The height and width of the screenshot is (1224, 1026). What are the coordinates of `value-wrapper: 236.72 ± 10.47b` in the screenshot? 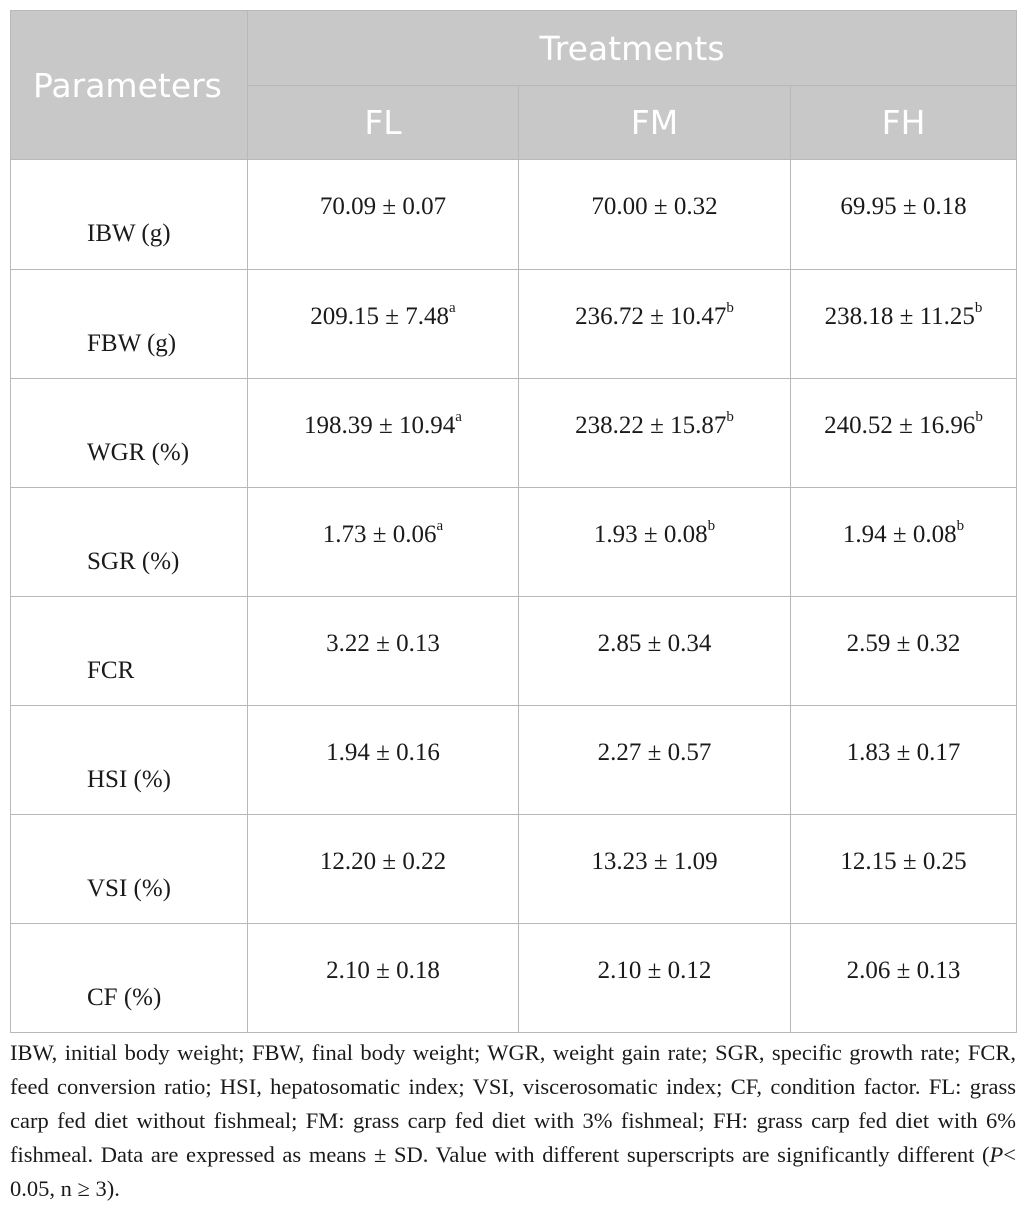 It's located at (654, 315).